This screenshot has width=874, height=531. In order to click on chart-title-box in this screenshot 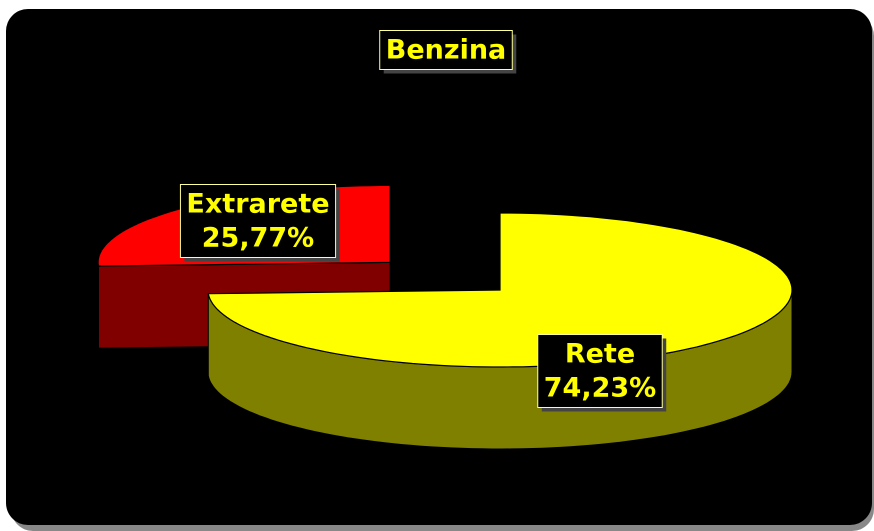, I will do `click(446, 50)`.